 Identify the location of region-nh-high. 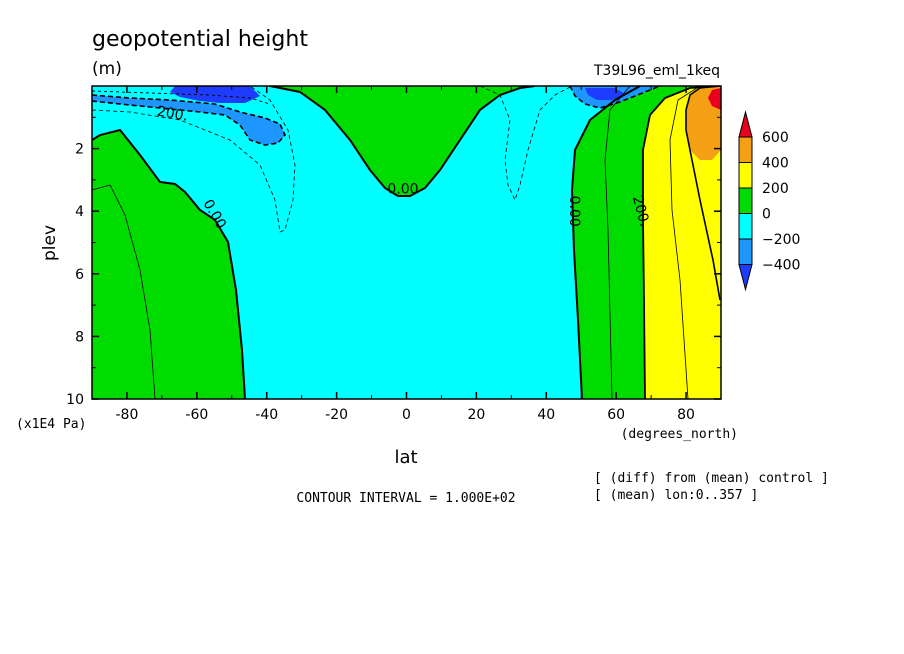
(682, 242).